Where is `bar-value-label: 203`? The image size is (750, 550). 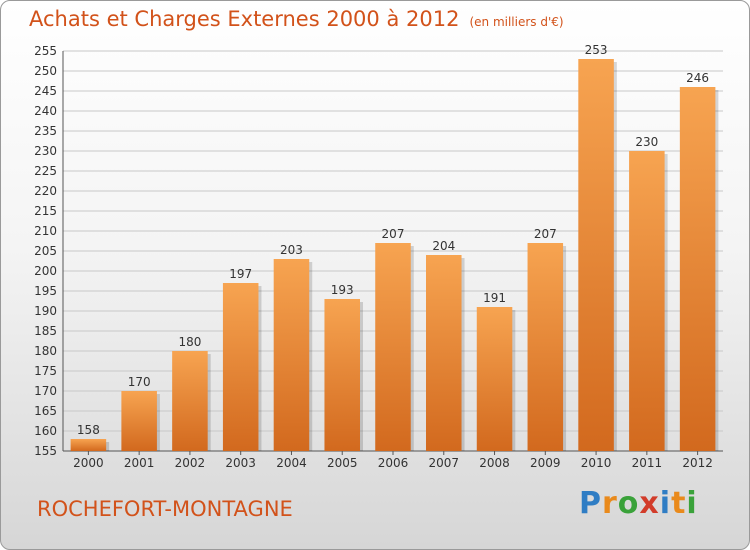 bar-value-label: 203 is located at coordinates (291, 250).